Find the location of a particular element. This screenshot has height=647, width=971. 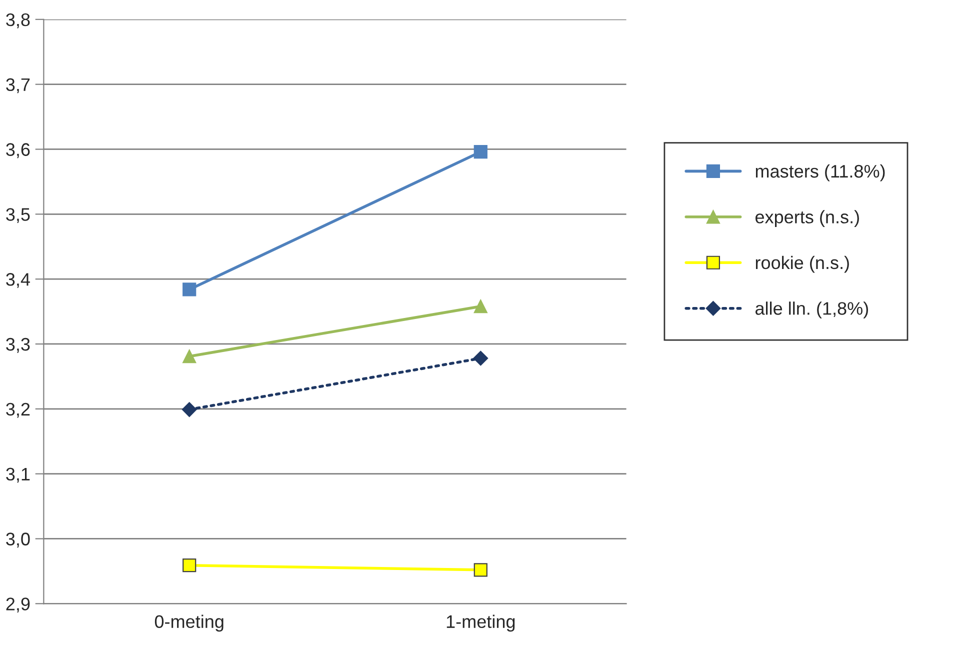

y-tick-label: 3,2 is located at coordinates (18, 410).